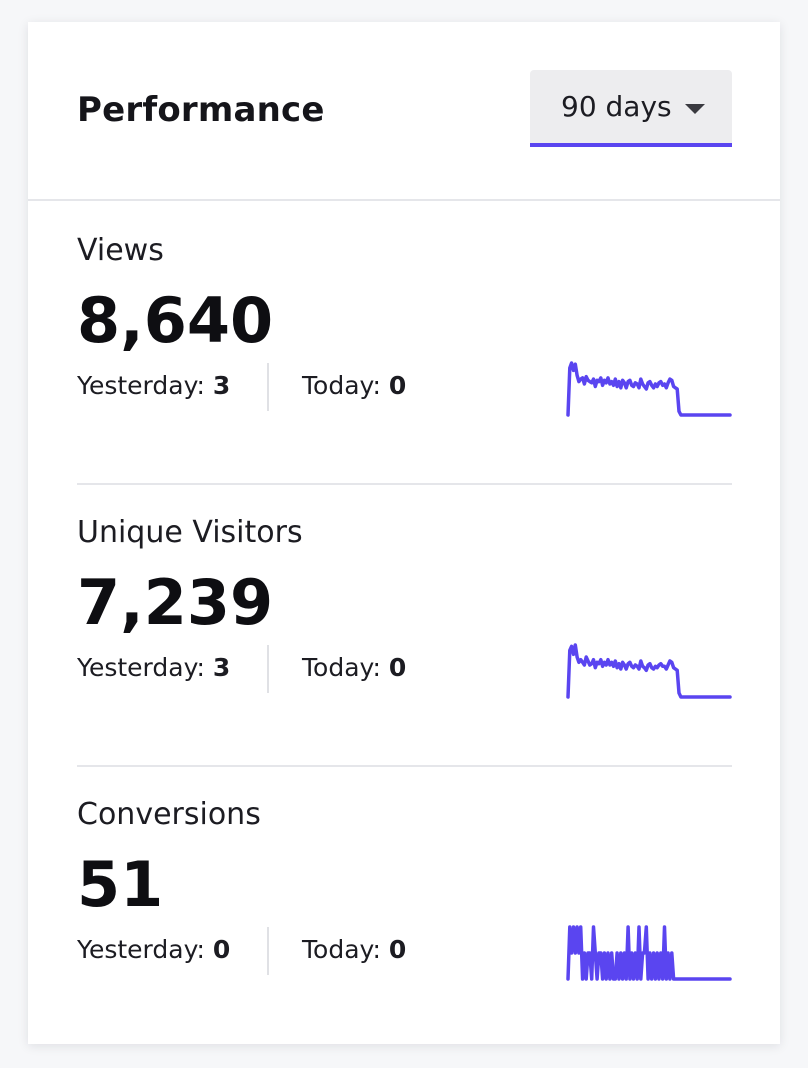  Describe the element at coordinates (201, 110) in the screenshot. I see `card-title: Performance` at that location.